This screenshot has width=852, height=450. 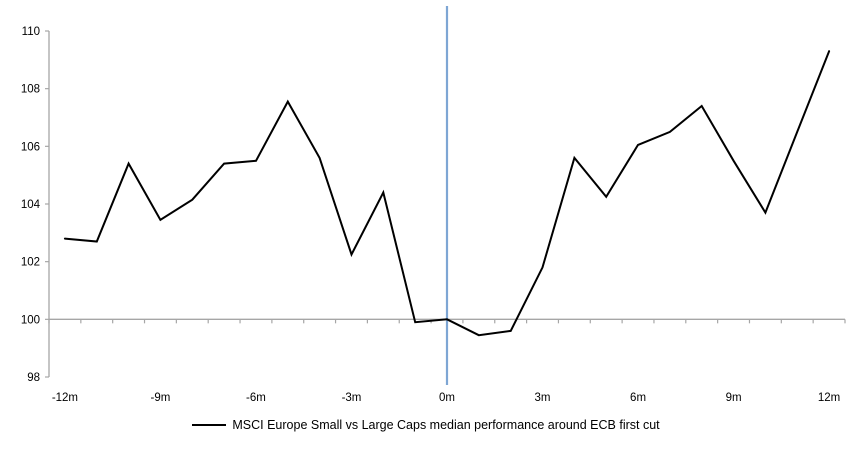 I want to click on y-tick-label: 110, so click(x=31, y=32).